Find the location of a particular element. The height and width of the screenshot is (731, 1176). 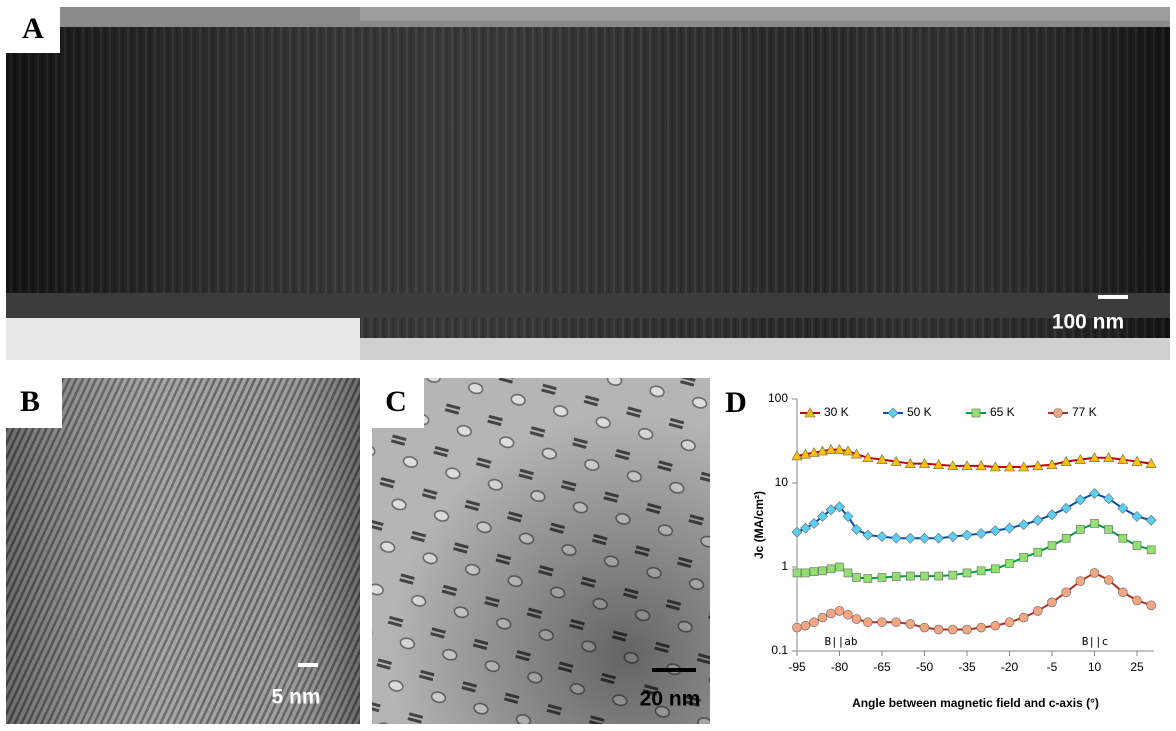

panel-c: 20 nm C is located at coordinates (541, 551).